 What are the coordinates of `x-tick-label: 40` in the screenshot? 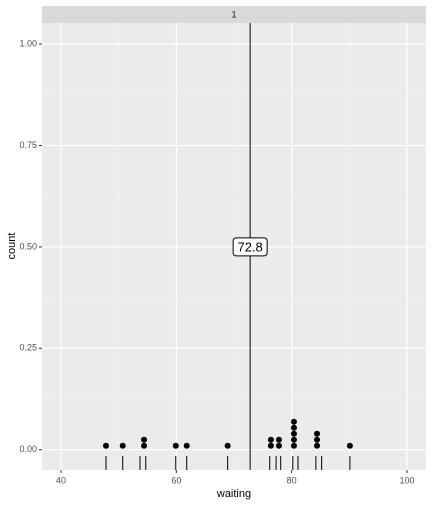 It's located at (61, 480).